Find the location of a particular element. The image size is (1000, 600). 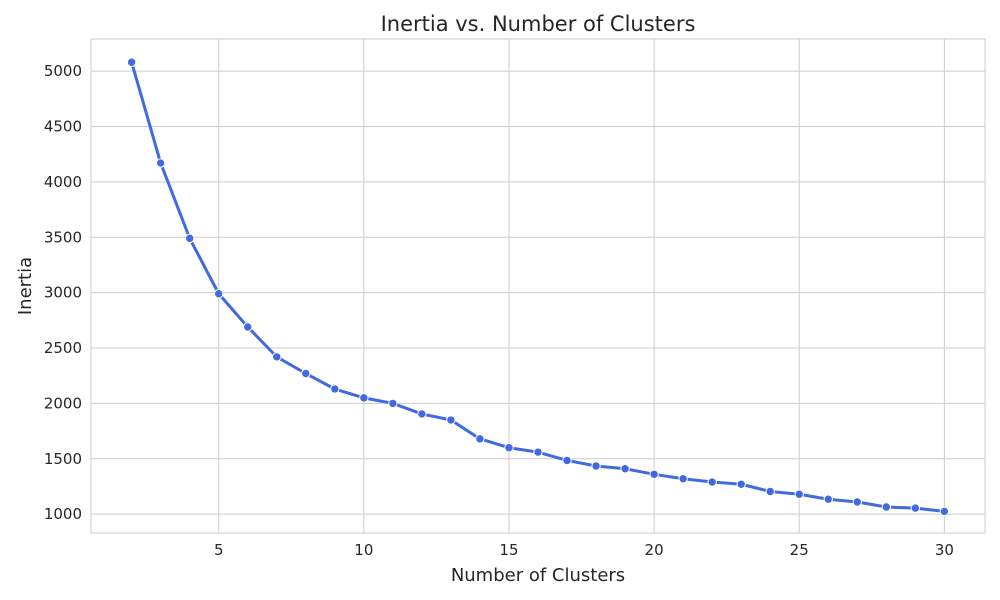

x-tick-label: 25 is located at coordinates (799, 550).